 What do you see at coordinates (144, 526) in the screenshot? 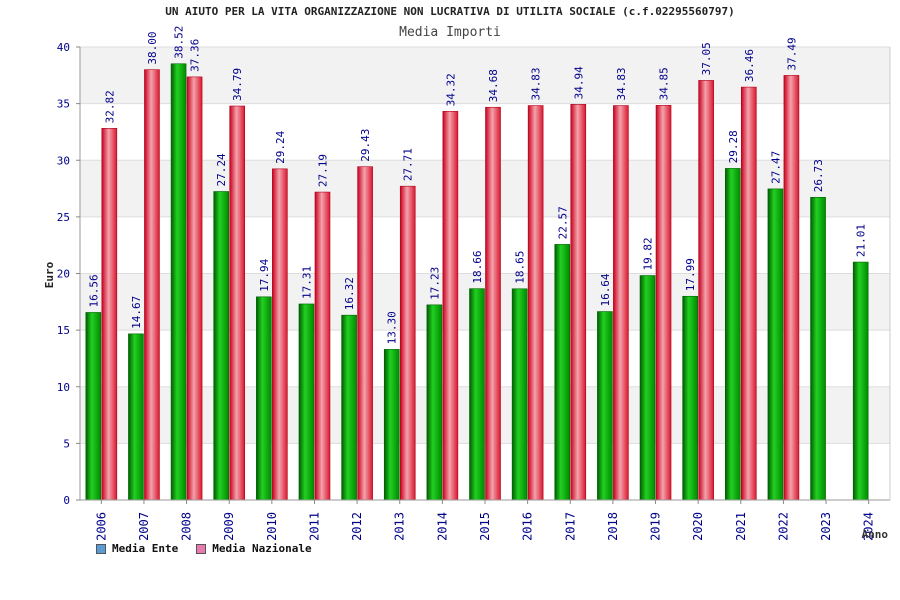
I see `x-tick-label: 2007` at bounding box center [144, 526].